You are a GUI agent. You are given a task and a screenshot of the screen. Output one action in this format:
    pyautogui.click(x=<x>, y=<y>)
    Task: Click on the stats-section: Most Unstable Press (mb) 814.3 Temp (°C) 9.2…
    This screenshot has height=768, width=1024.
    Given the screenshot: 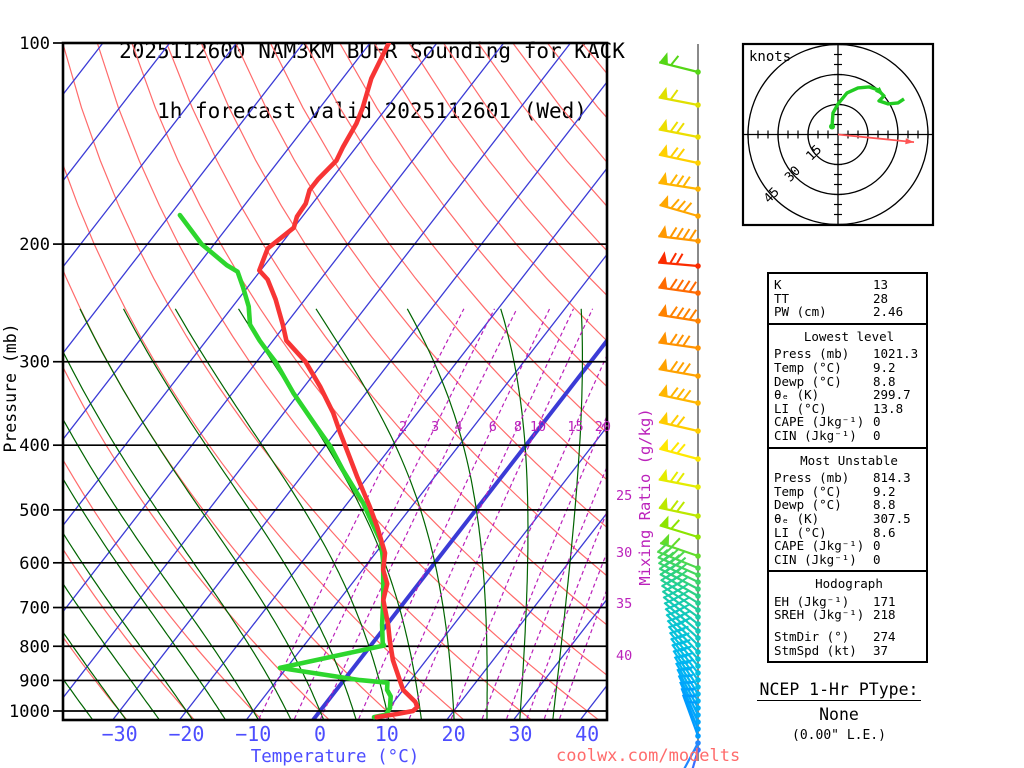 What is the action you would take?
    pyautogui.click(x=847, y=508)
    